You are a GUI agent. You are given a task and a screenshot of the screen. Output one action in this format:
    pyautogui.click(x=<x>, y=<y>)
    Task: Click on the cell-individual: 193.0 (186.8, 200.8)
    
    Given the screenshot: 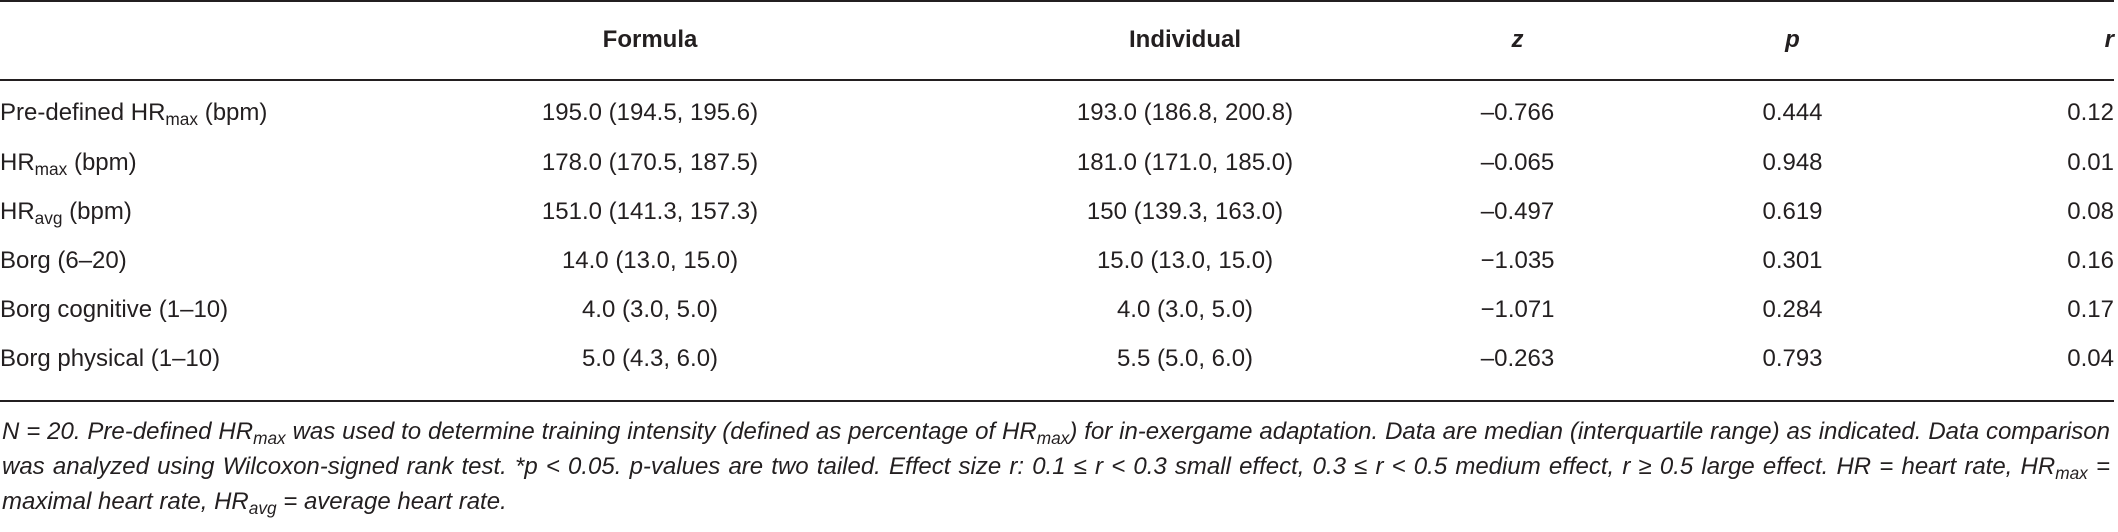 What is the action you would take?
    pyautogui.click(x=1185, y=112)
    